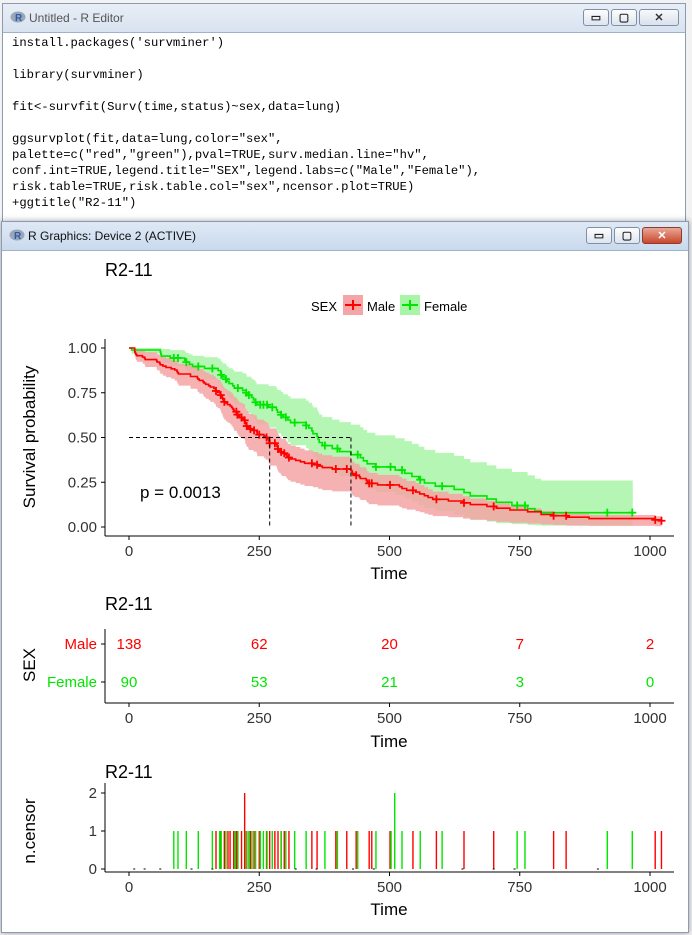  I want to click on ncensor-y-tick-label: 0, so click(93, 869).